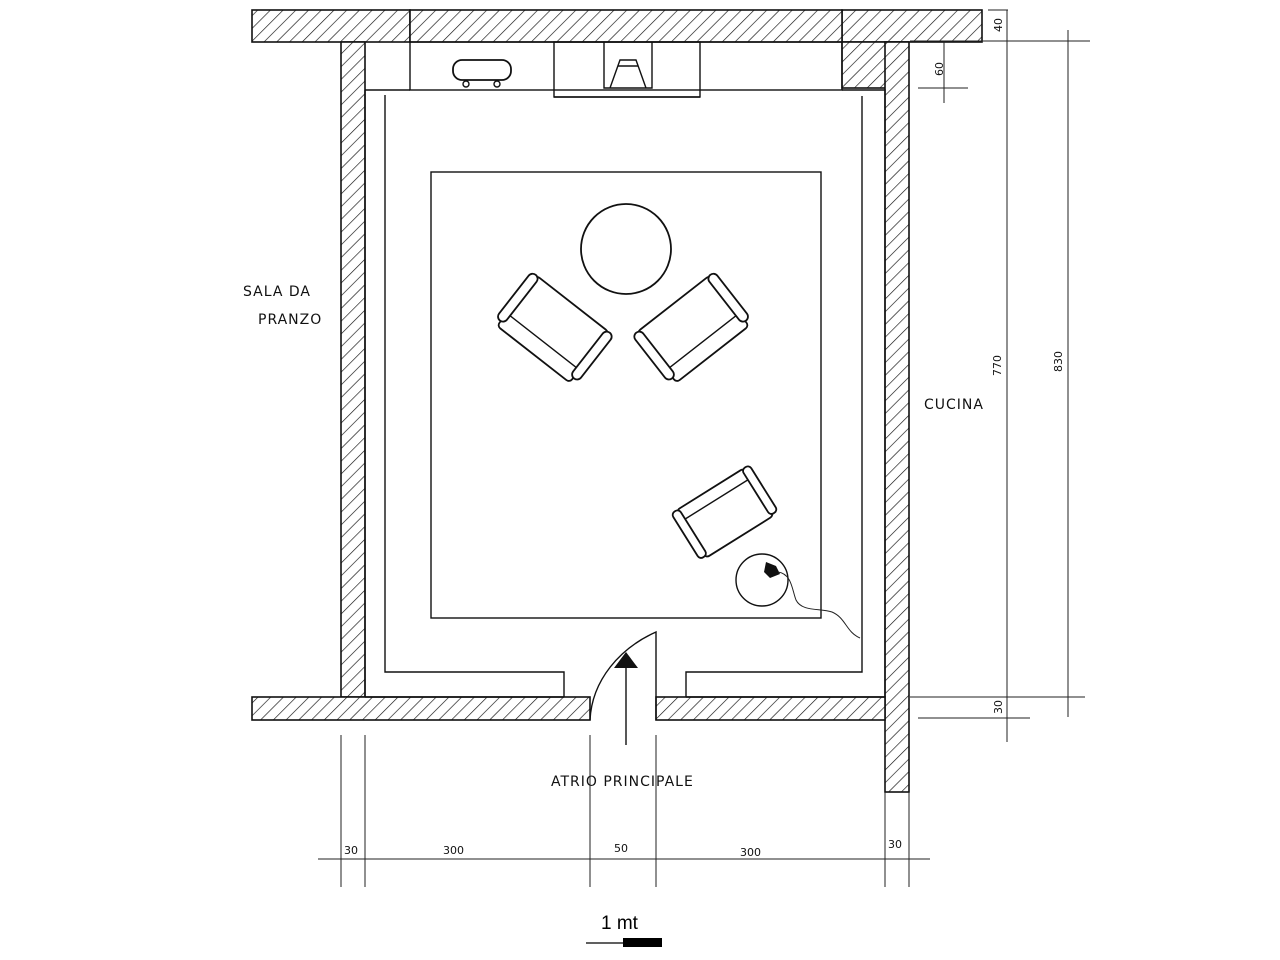 The width and height of the screenshot is (1280, 960). What do you see at coordinates (912, 26) in the screenshot?
I see `top-wall-right` at bounding box center [912, 26].